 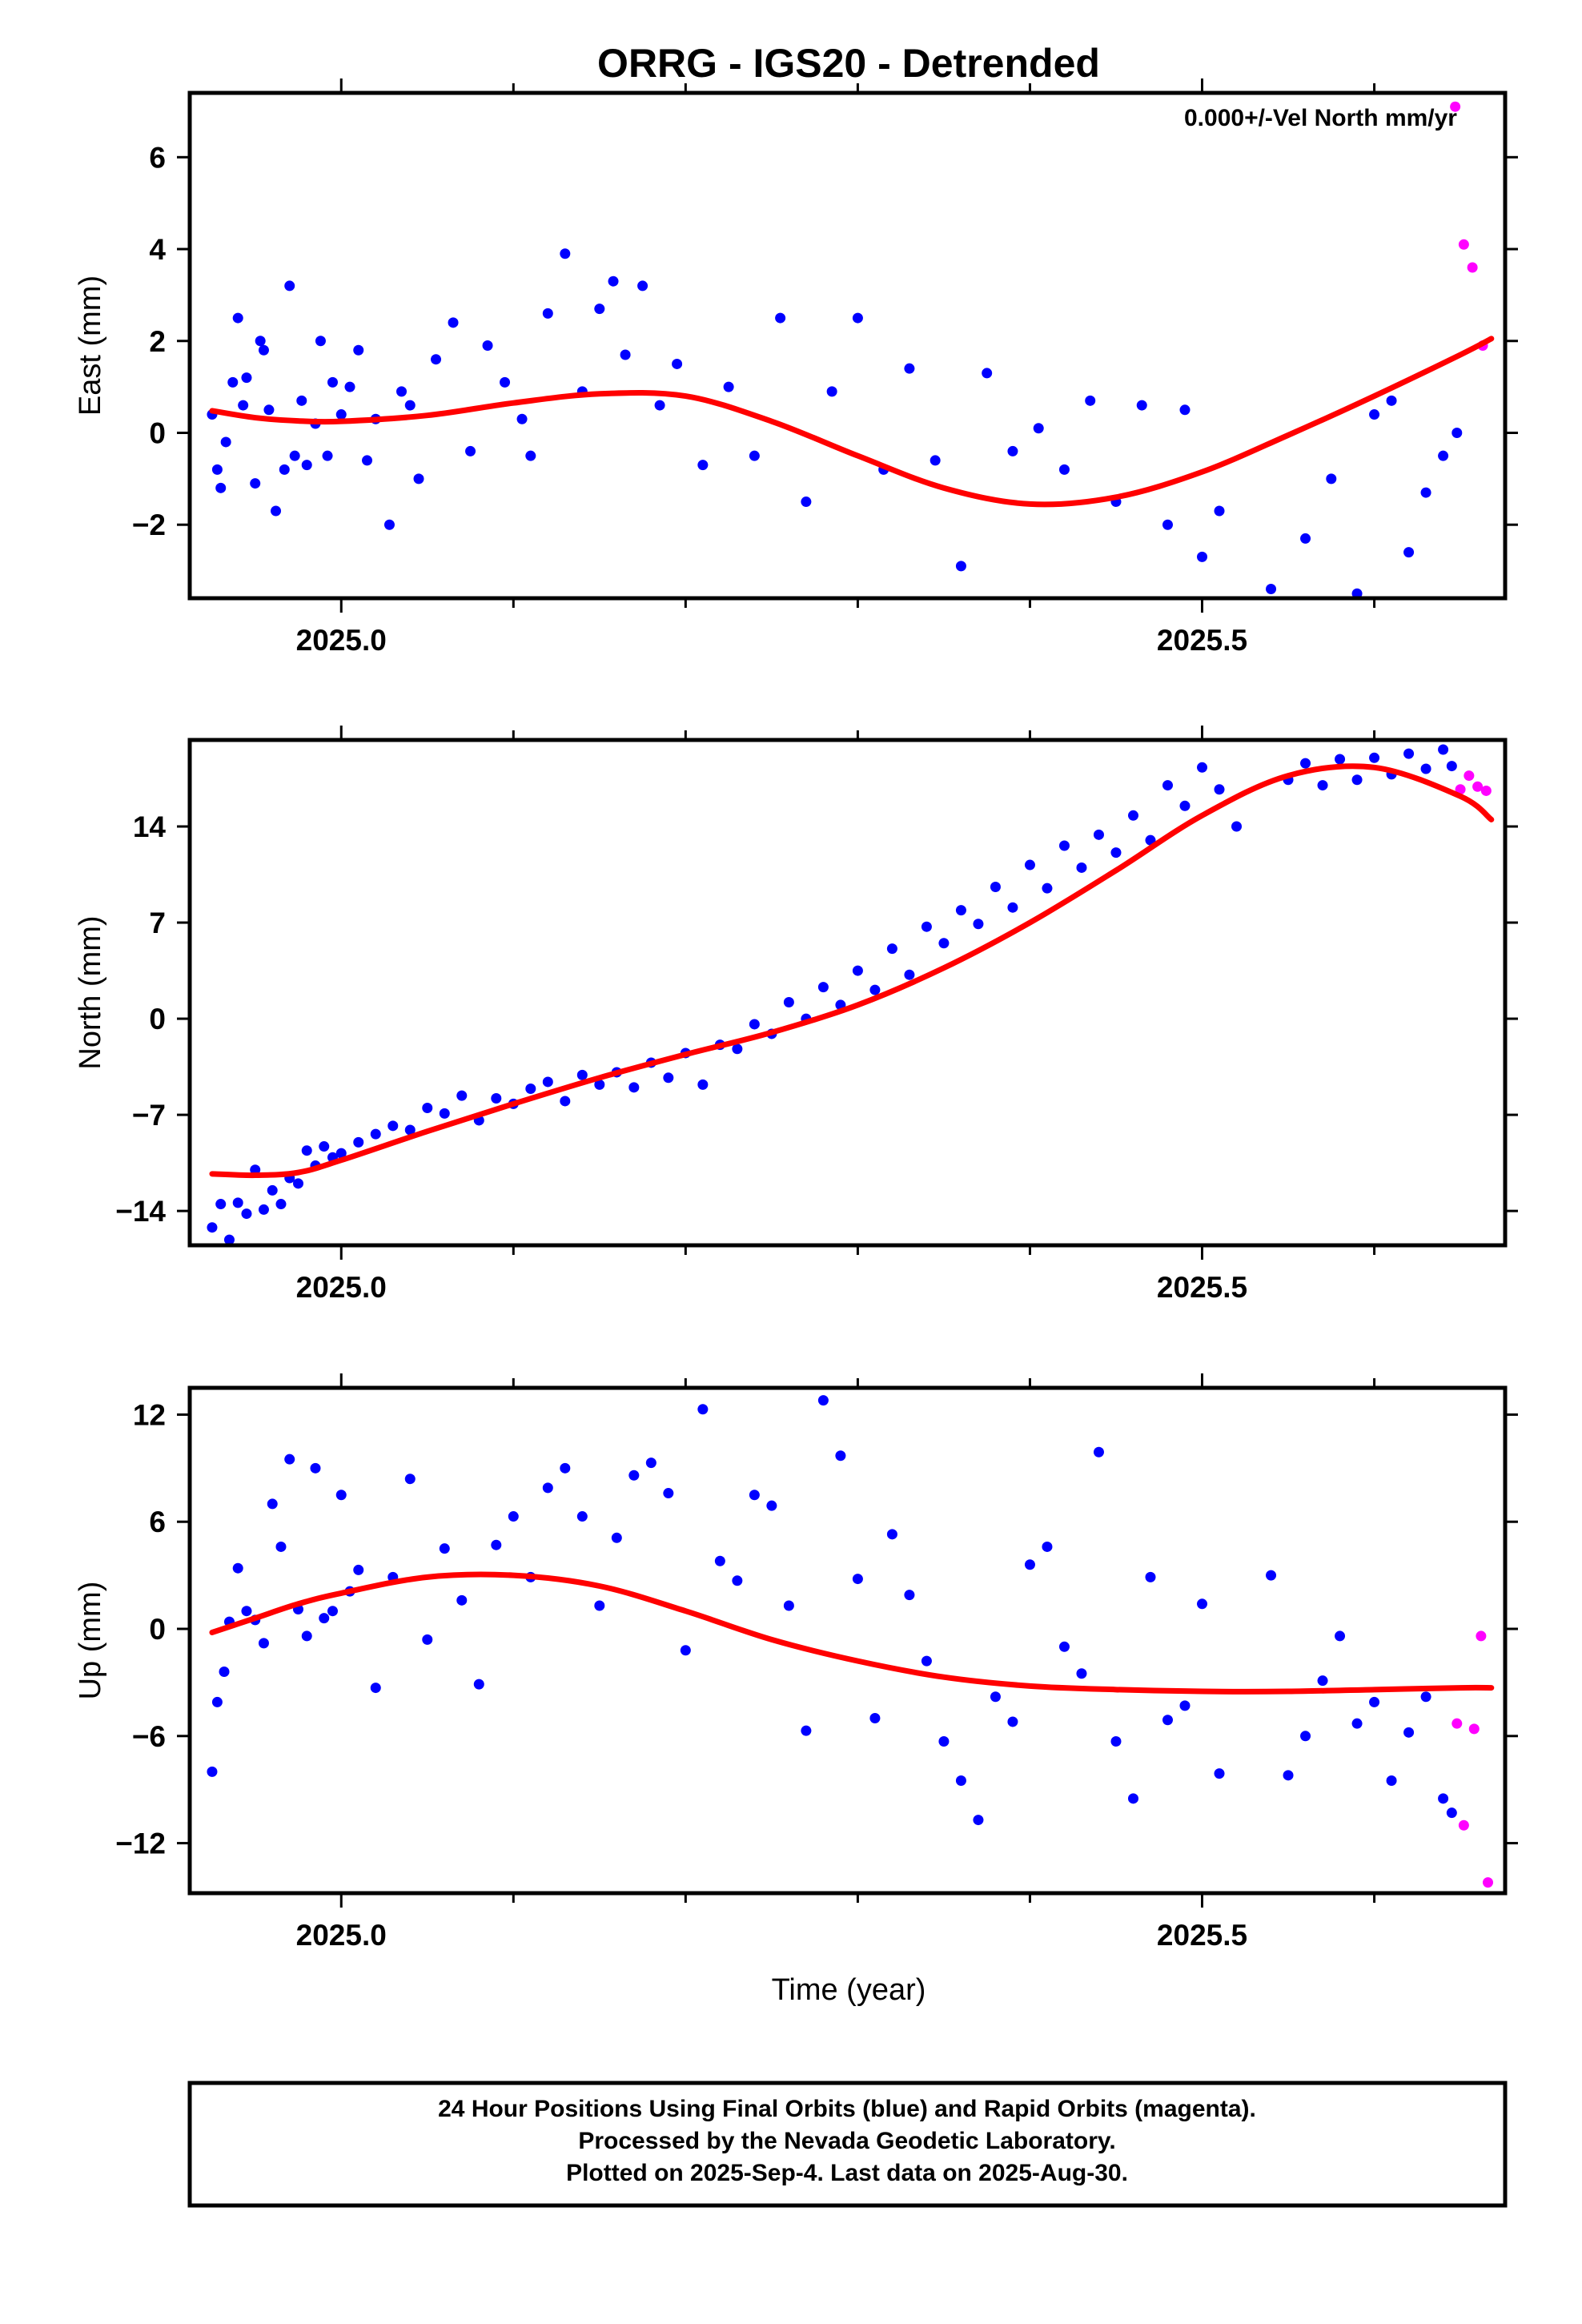 What do you see at coordinates (157, 1522) in the screenshot?
I see `y-tick-label: 6` at bounding box center [157, 1522].